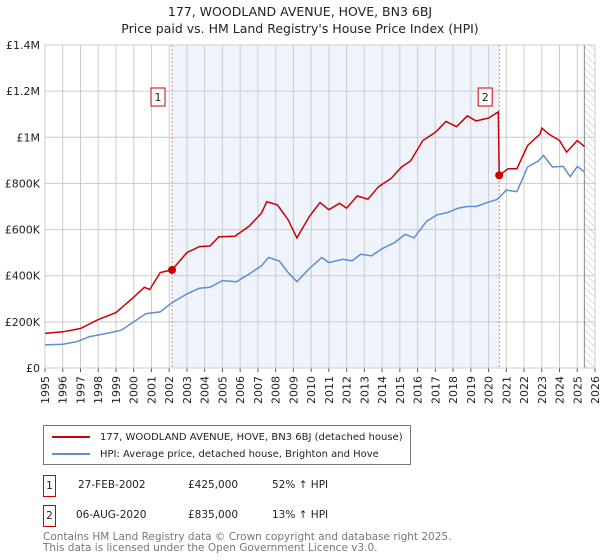 The height and width of the screenshot is (560, 600). Describe the element at coordinates (205, 390) in the screenshot. I see `x-tick-label: 2004` at that location.